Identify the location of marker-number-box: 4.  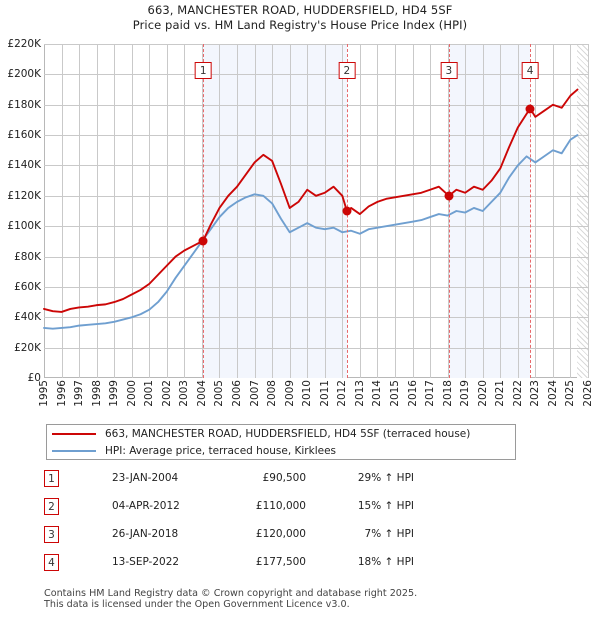
(530, 70).